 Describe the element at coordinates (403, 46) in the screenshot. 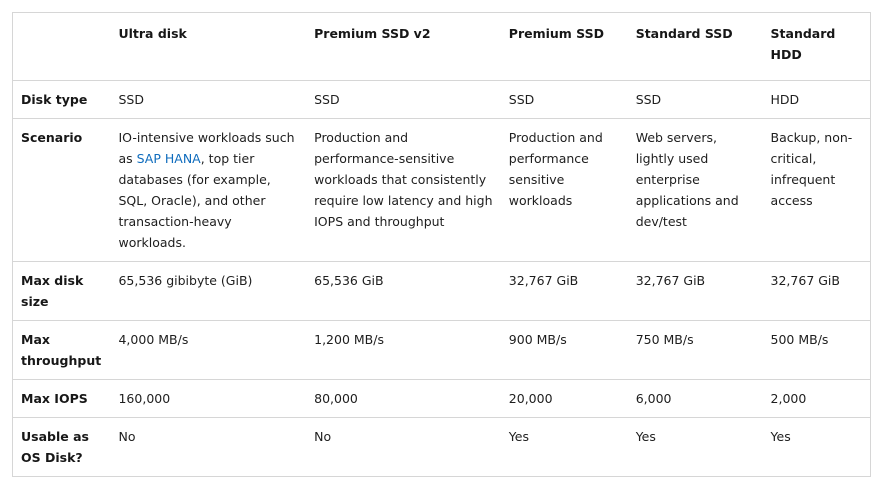

I see `header-premium-ssd-v2: Premium SSD v2` at that location.